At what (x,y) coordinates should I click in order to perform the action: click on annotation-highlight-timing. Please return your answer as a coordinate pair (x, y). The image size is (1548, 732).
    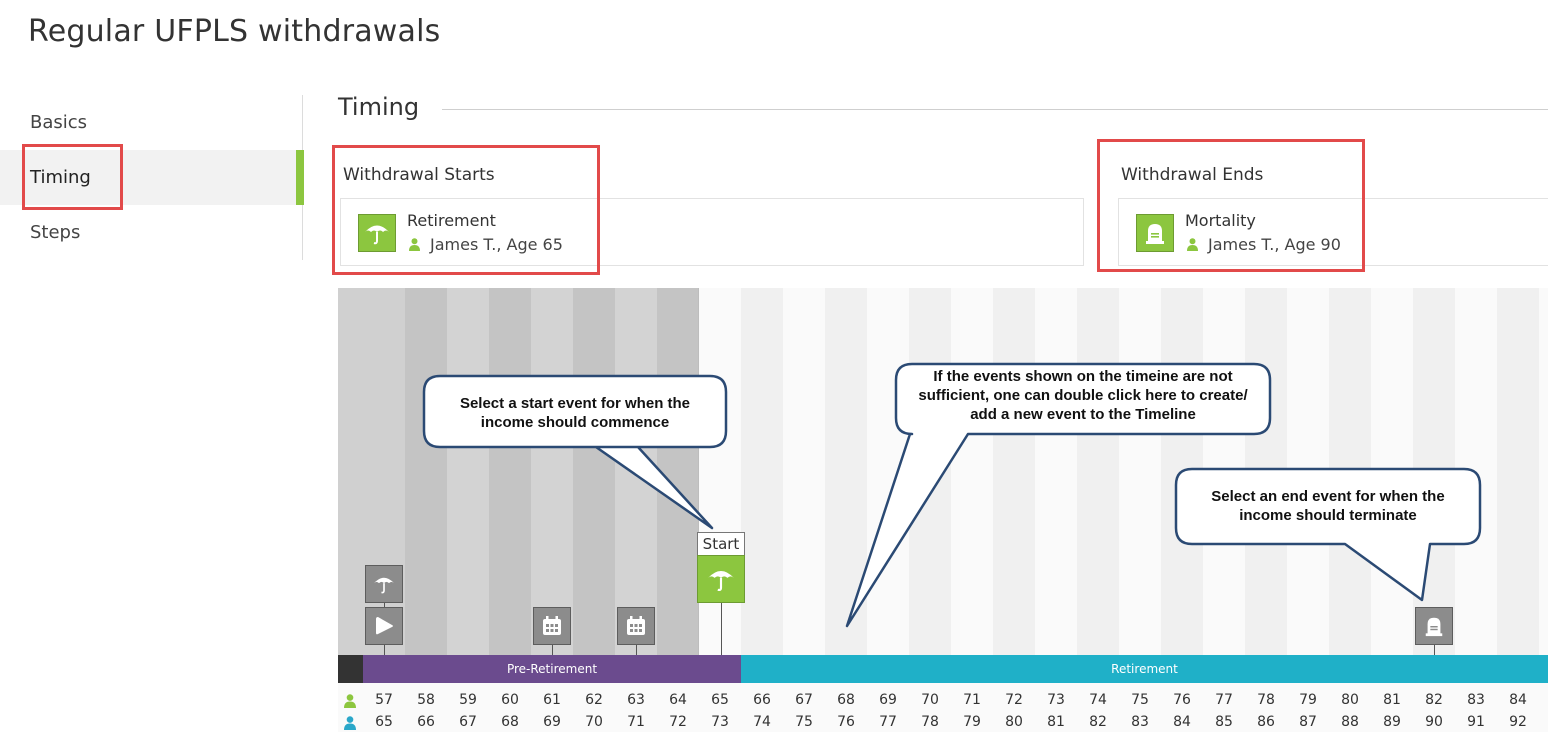
    Looking at the image, I should click on (72, 177).